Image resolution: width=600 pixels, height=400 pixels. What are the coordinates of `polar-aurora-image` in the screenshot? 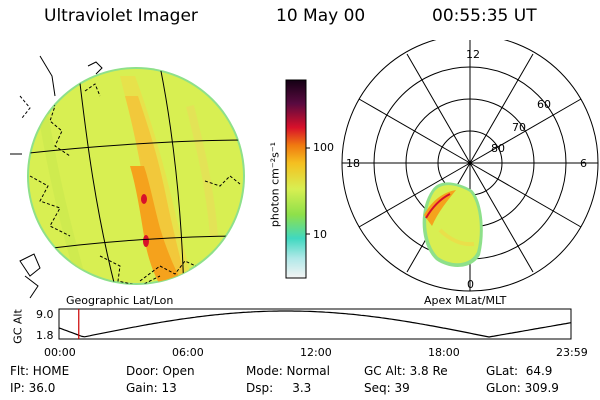 It's located at (452, 224).